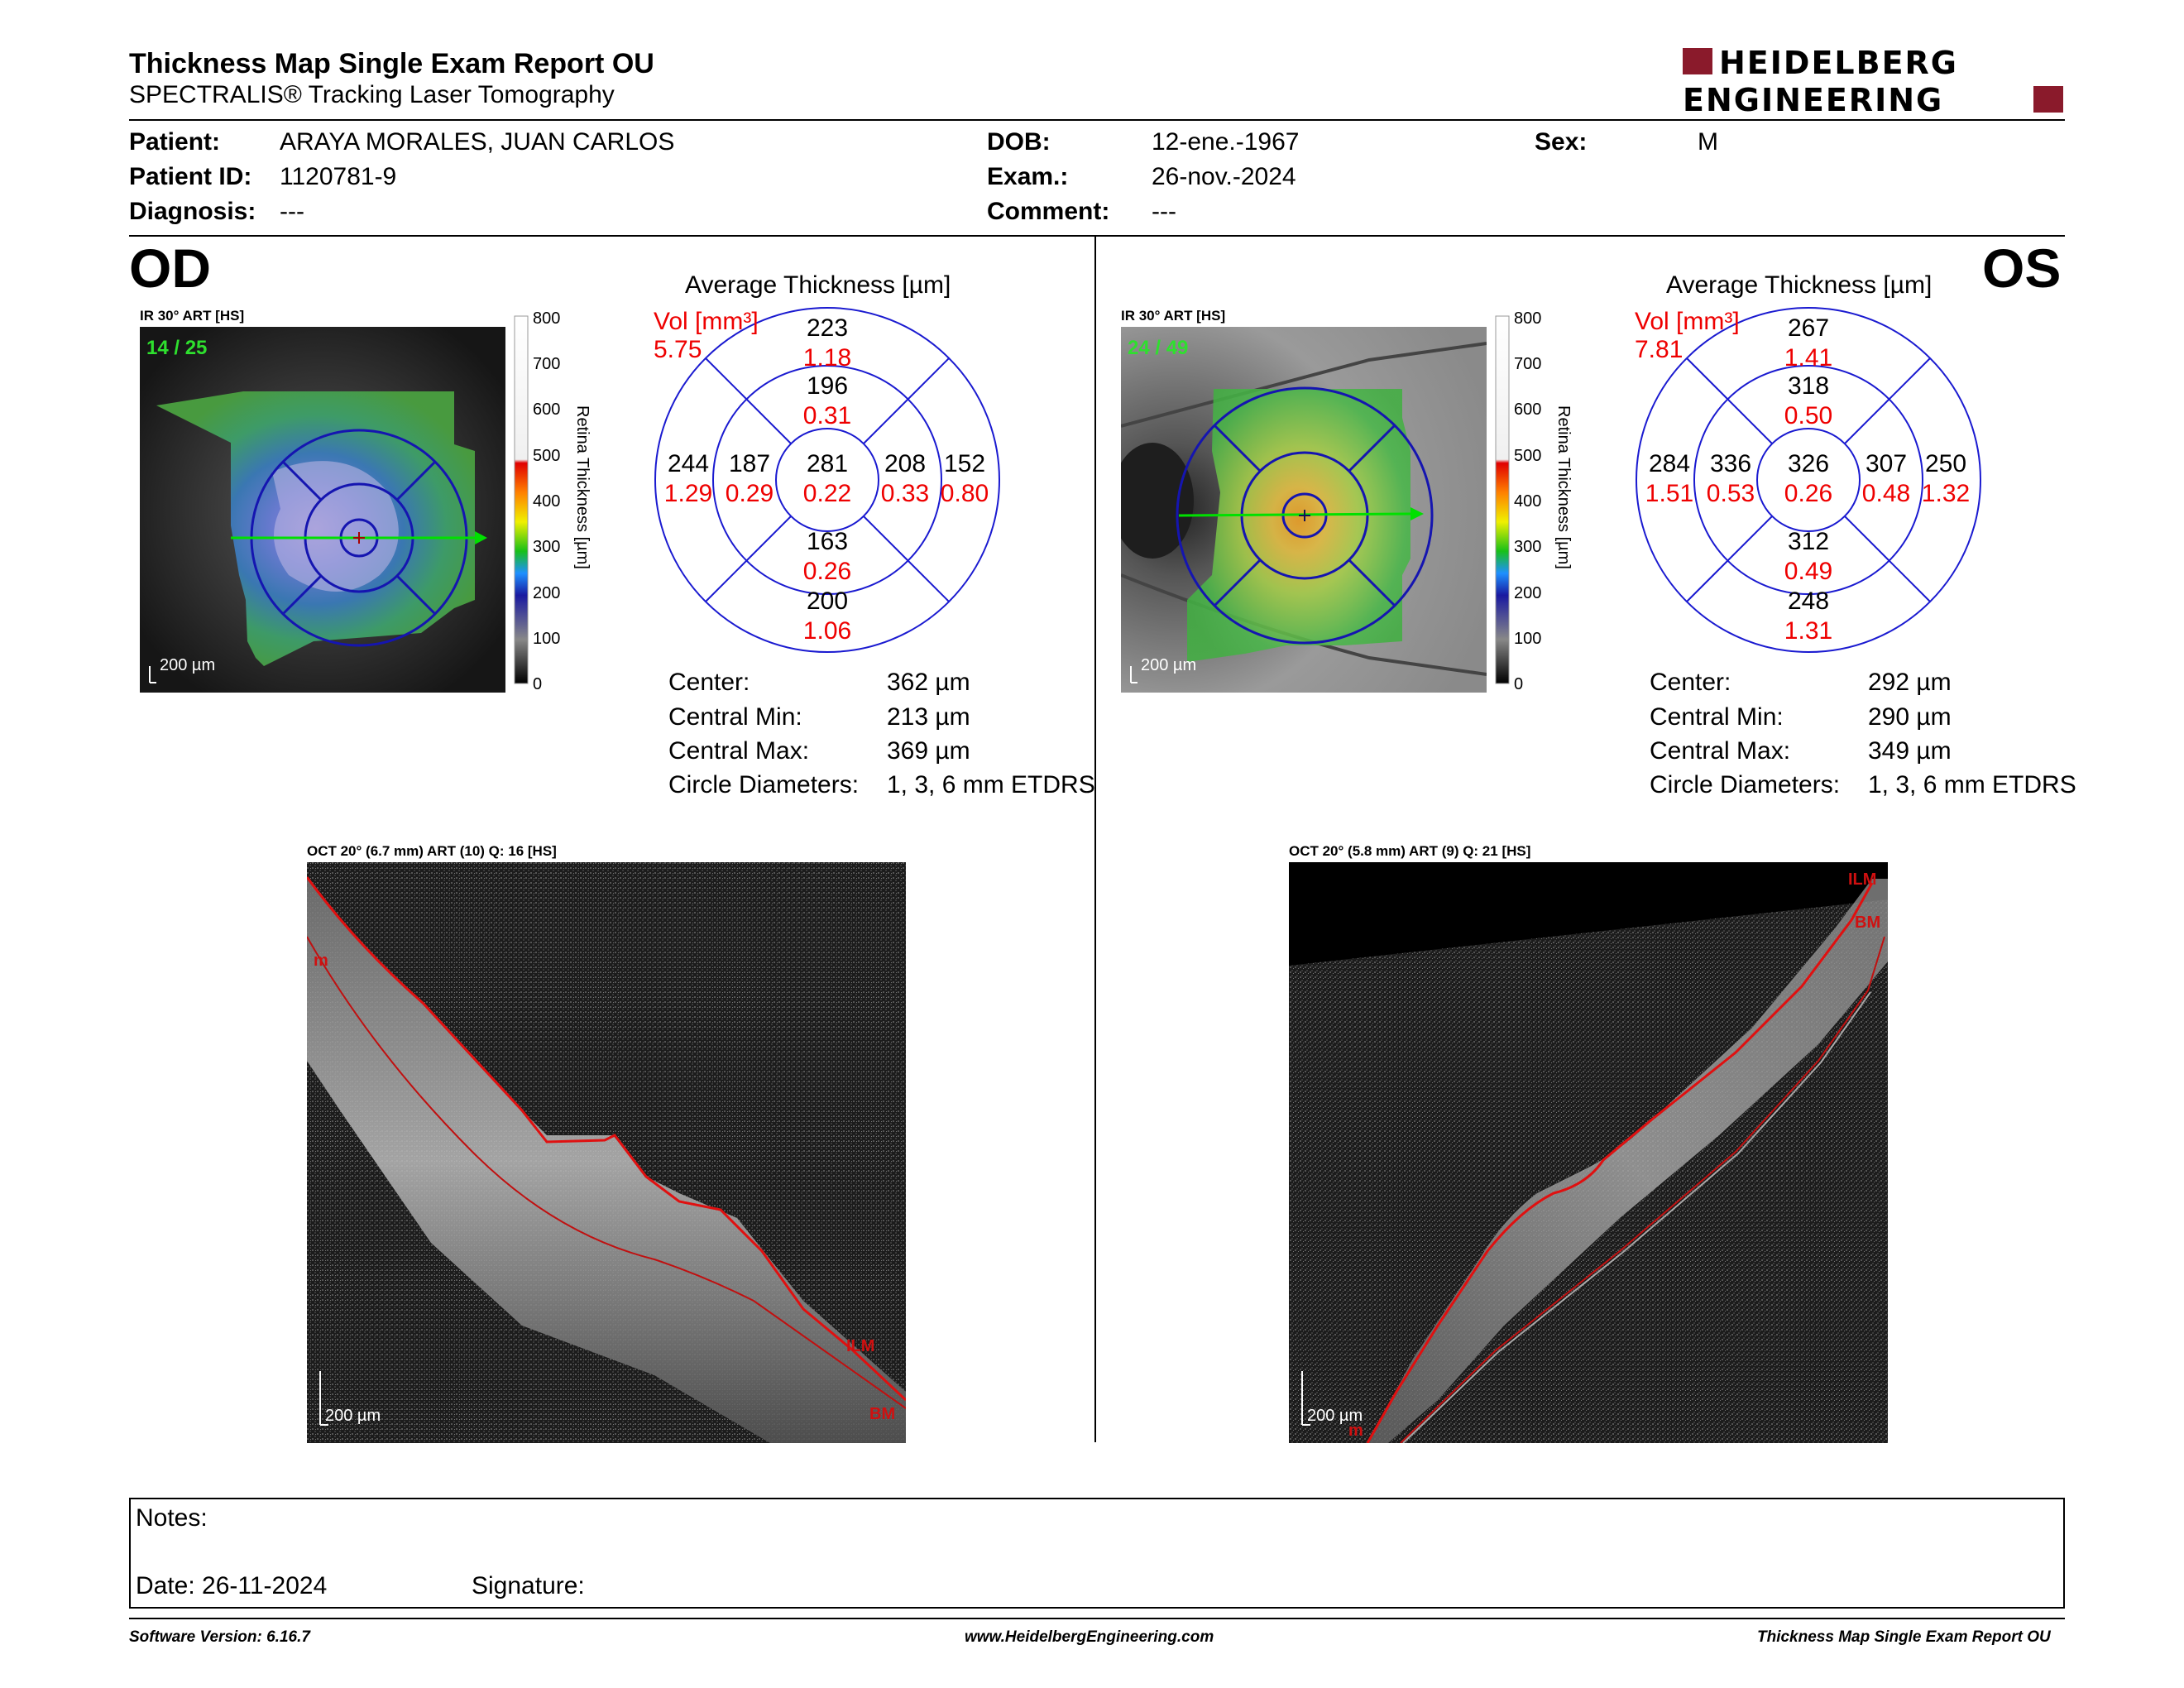 The width and height of the screenshot is (2184, 1688). Describe the element at coordinates (1173, 316) in the screenshot. I see `os-ir-label: IR 30° ART [HS]` at that location.